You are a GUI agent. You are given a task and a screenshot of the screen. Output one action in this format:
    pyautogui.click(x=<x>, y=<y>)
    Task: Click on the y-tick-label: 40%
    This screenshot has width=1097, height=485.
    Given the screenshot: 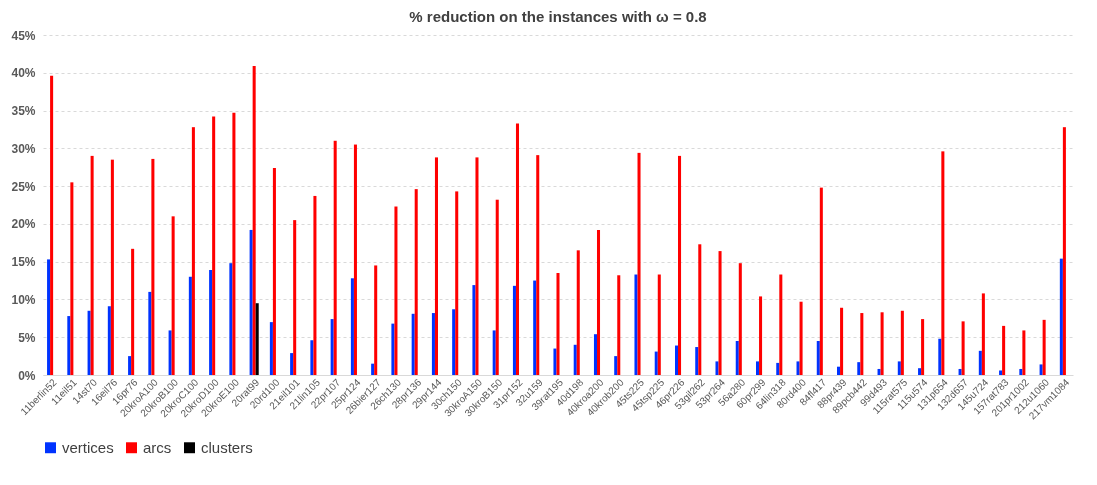 What is the action you would take?
    pyautogui.click(x=23, y=73)
    